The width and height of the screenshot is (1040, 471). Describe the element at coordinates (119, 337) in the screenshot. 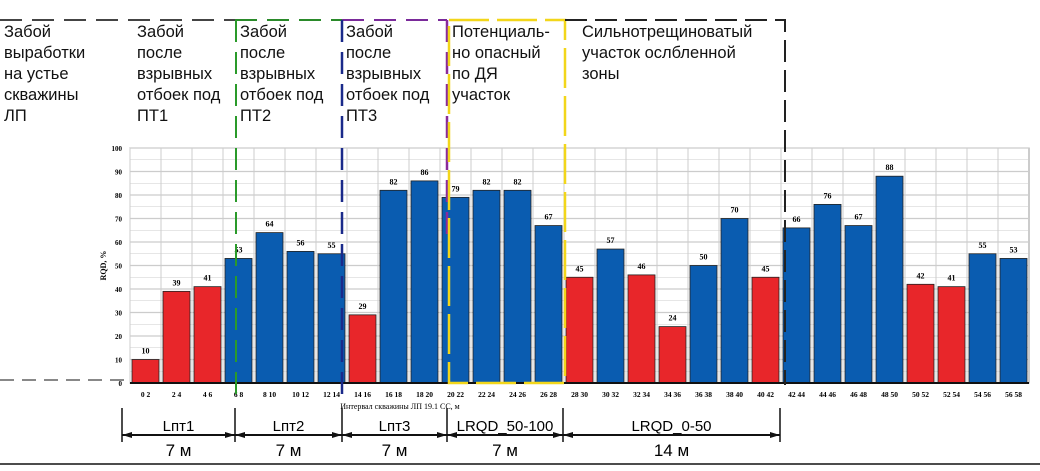

I see `y-tick-label: 20` at that location.